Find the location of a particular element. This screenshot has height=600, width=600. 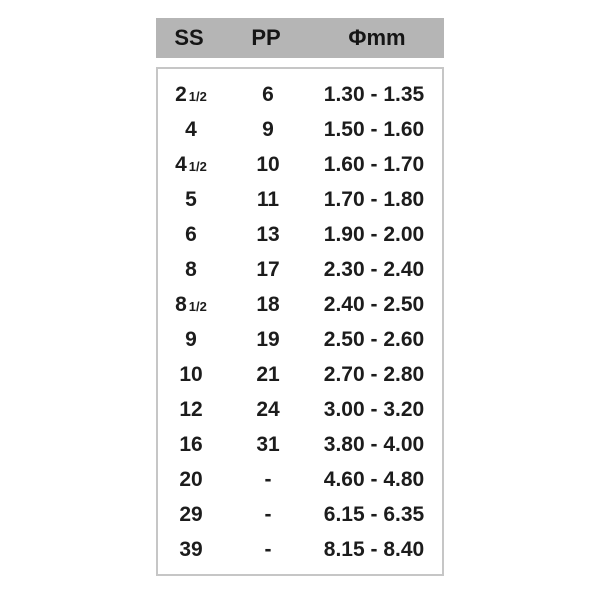

table-row: 4 9 1.50 - 1.60 is located at coordinates (300, 129).